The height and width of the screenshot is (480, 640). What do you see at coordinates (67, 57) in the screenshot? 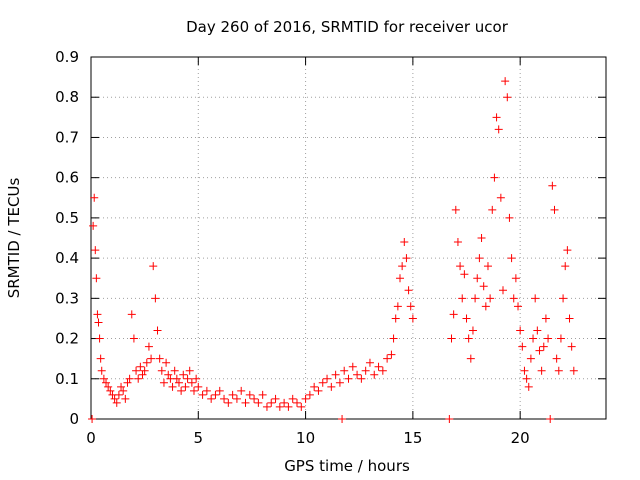
I see `y-tick-label: 0.9` at bounding box center [67, 57].